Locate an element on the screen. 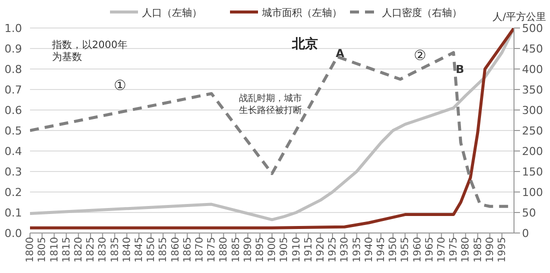 The image size is (550, 273). x-tick-label: 1950 is located at coordinates (394, 249).